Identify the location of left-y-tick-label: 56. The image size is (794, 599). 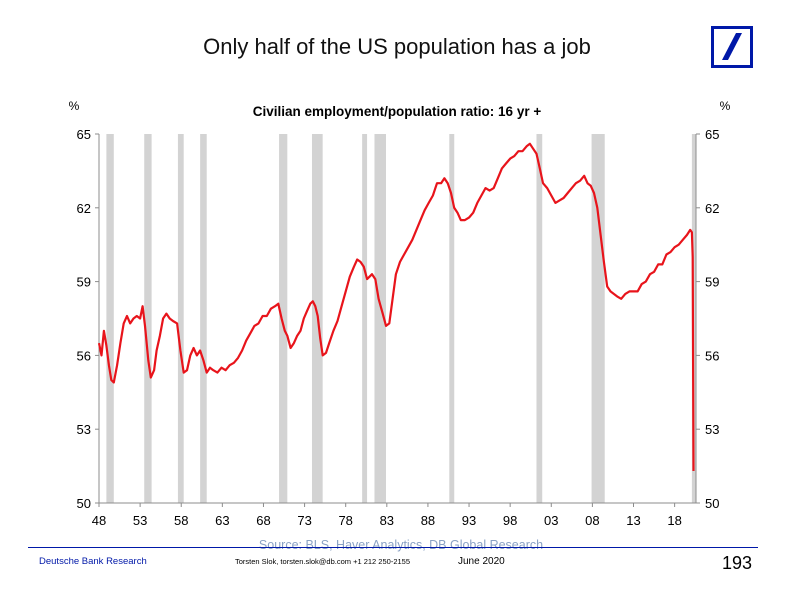
(84, 355).